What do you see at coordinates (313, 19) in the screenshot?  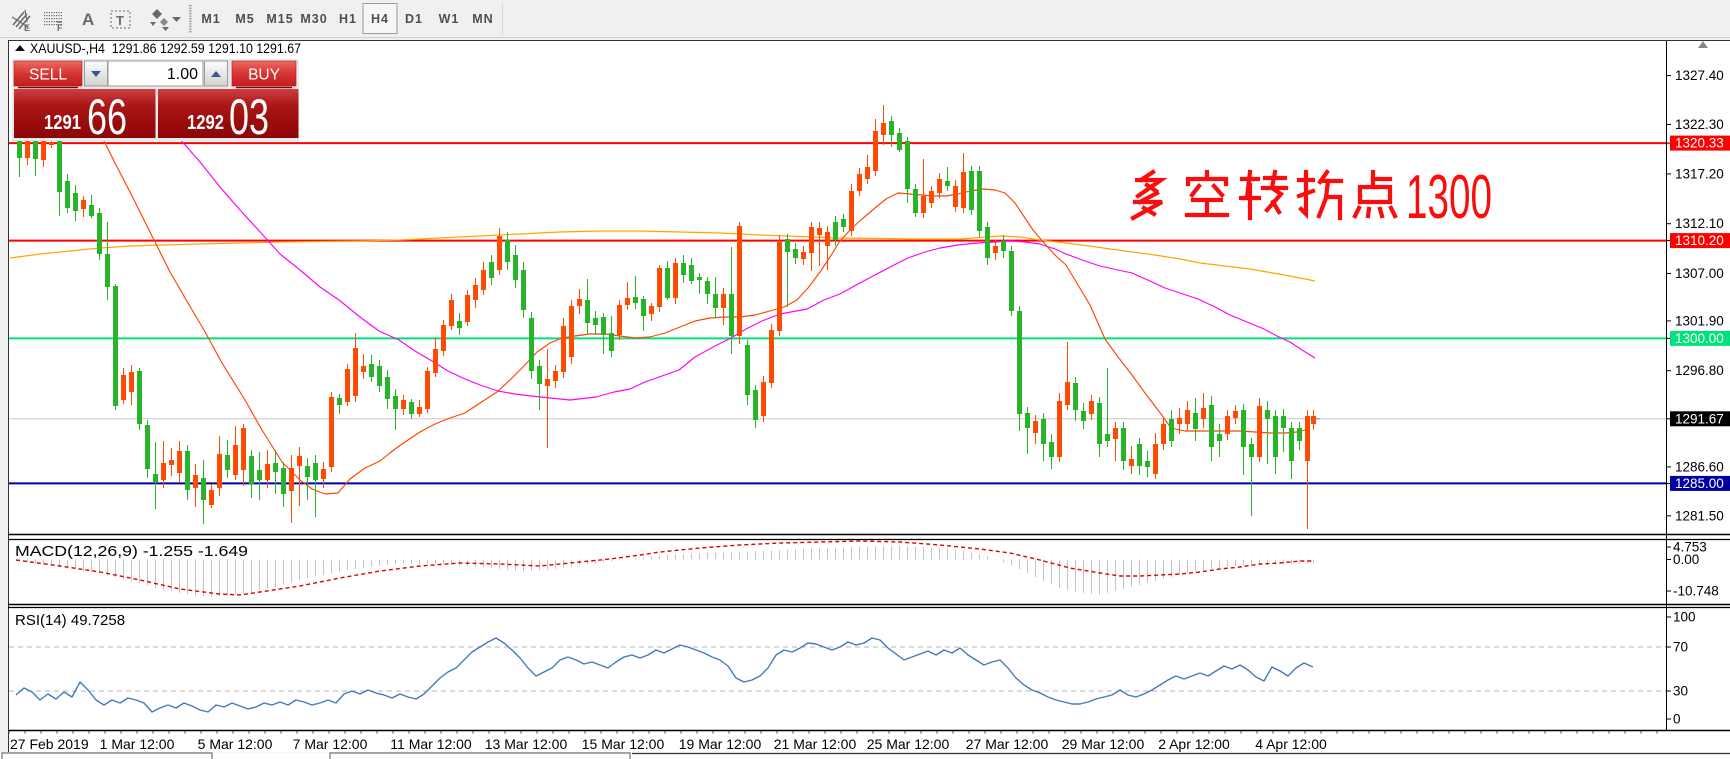 I see `svg-text: M30` at bounding box center [313, 19].